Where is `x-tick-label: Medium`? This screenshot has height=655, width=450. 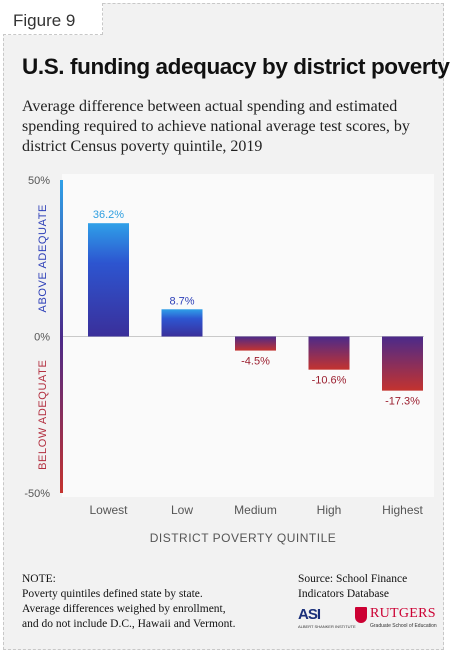 x-tick-label: Medium is located at coordinates (255, 510).